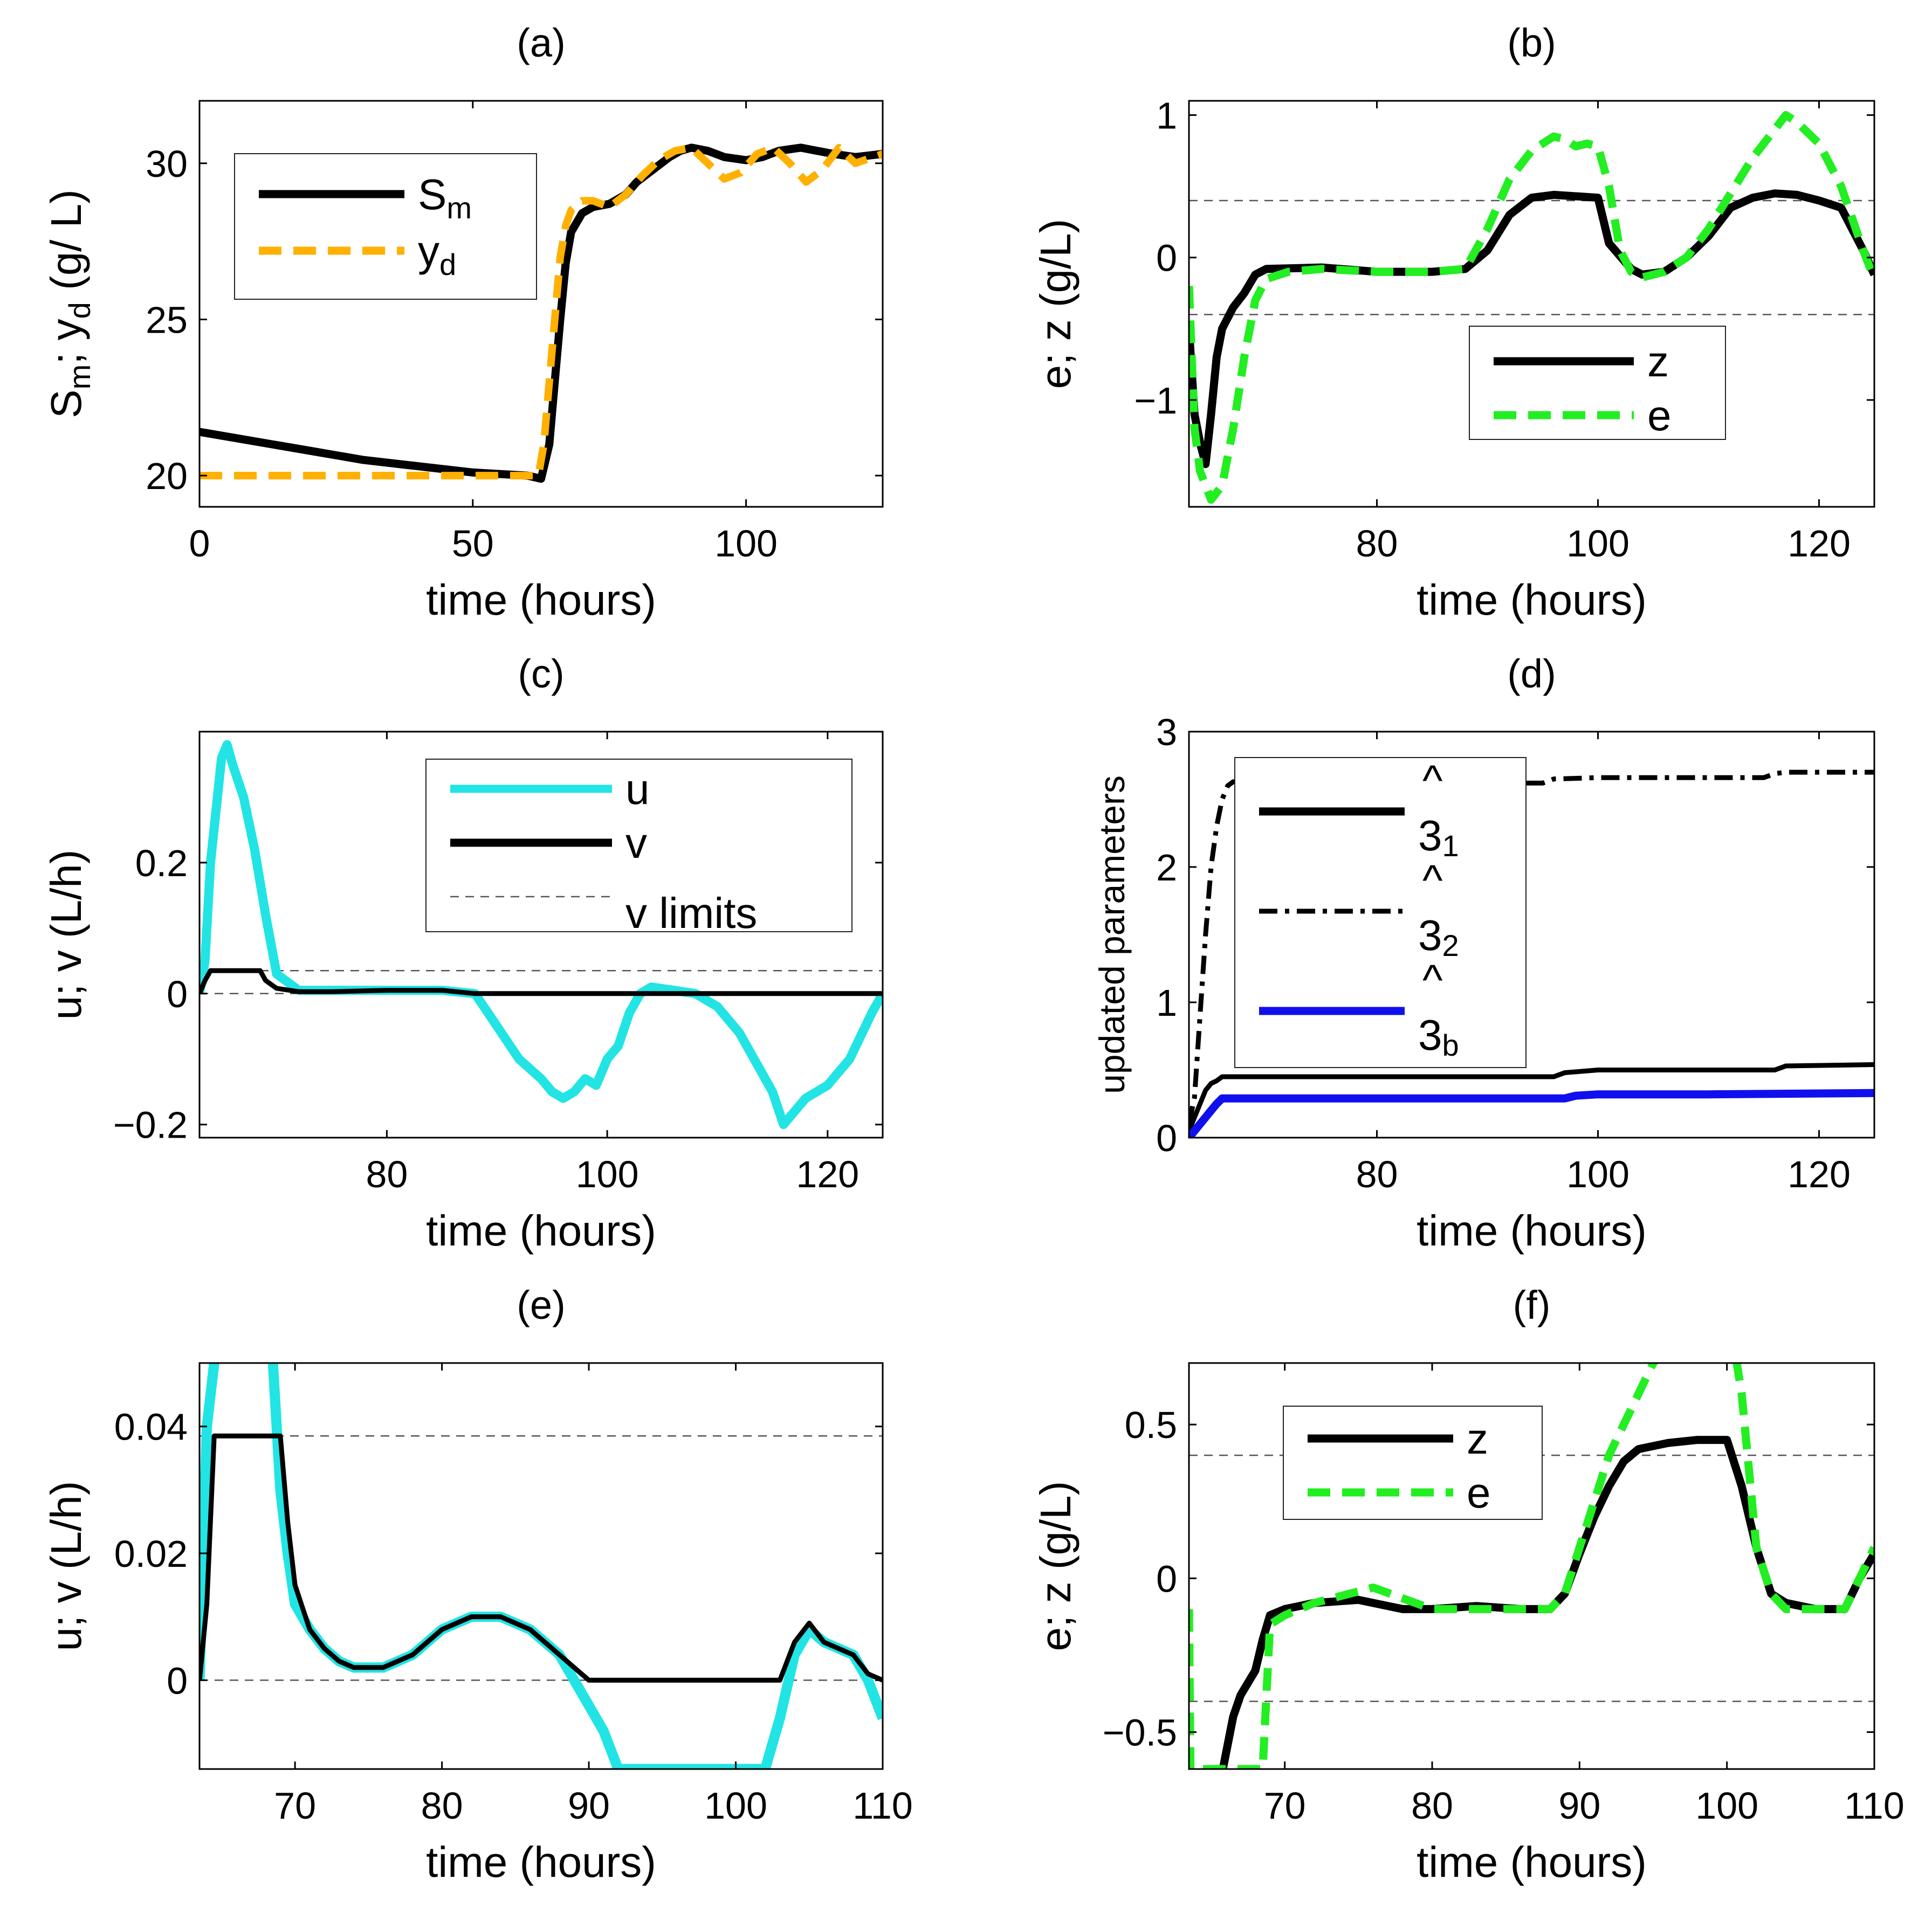 The height and width of the screenshot is (1927, 1932). Describe the element at coordinates (1056, 1566) in the screenshot. I see `y-axis-label: e; z (g/L)` at that location.